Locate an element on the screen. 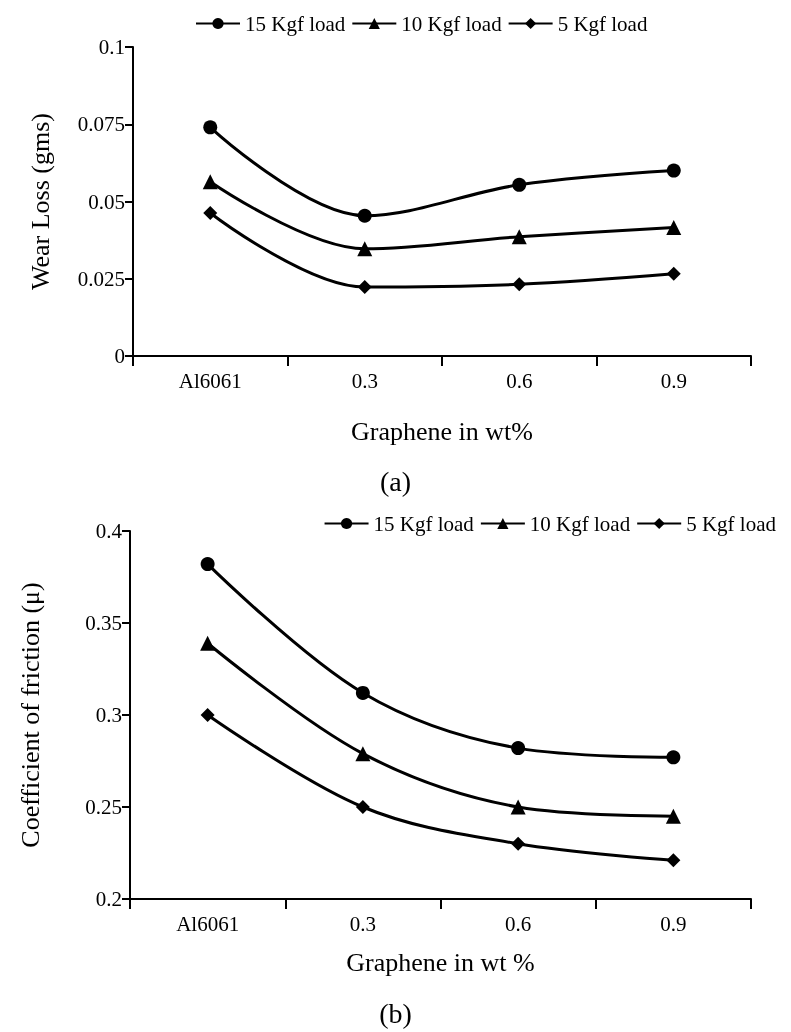 This screenshot has height=1032, width=791. y-tick-label: 0.05 is located at coordinates (106, 201).